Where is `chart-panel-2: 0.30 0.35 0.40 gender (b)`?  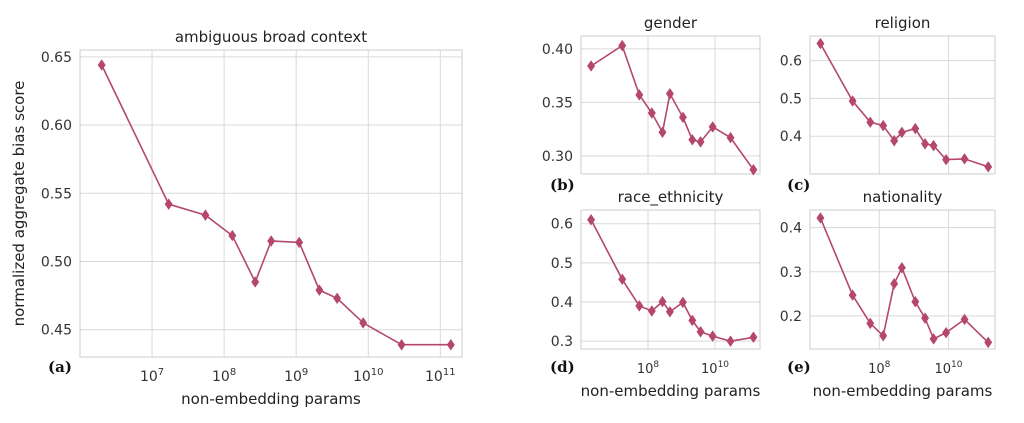
chart-panel-2: 0.30 0.35 0.40 gender (b) is located at coordinates (651, 104).